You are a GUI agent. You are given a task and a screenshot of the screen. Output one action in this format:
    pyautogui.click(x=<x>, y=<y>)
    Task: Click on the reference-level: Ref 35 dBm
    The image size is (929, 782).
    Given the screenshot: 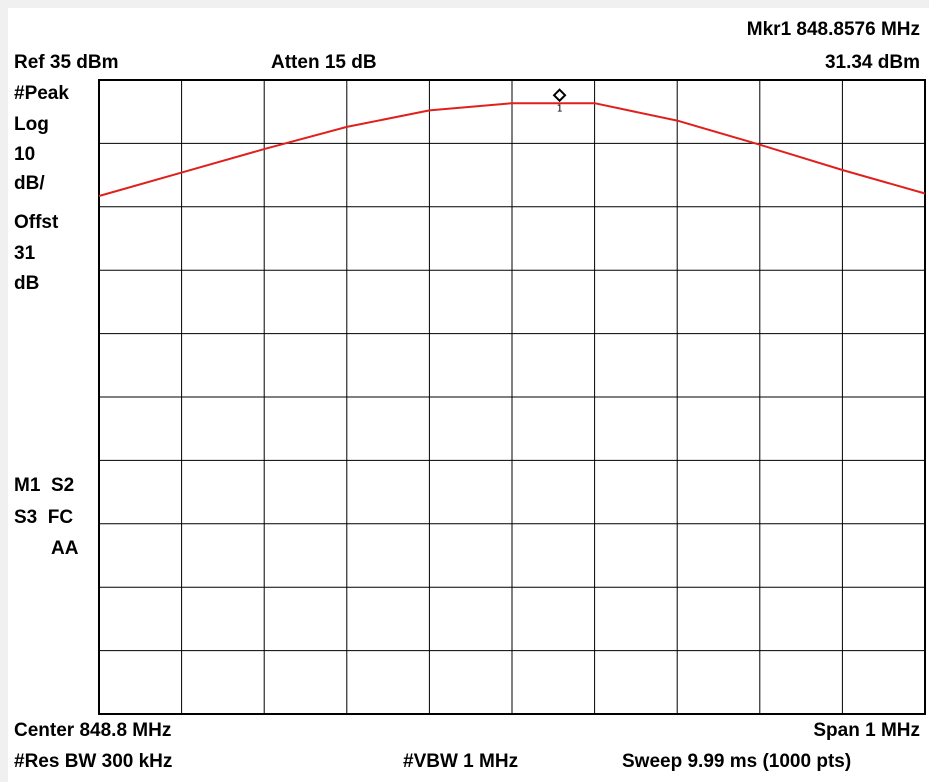 What is the action you would take?
    pyautogui.click(x=66, y=62)
    